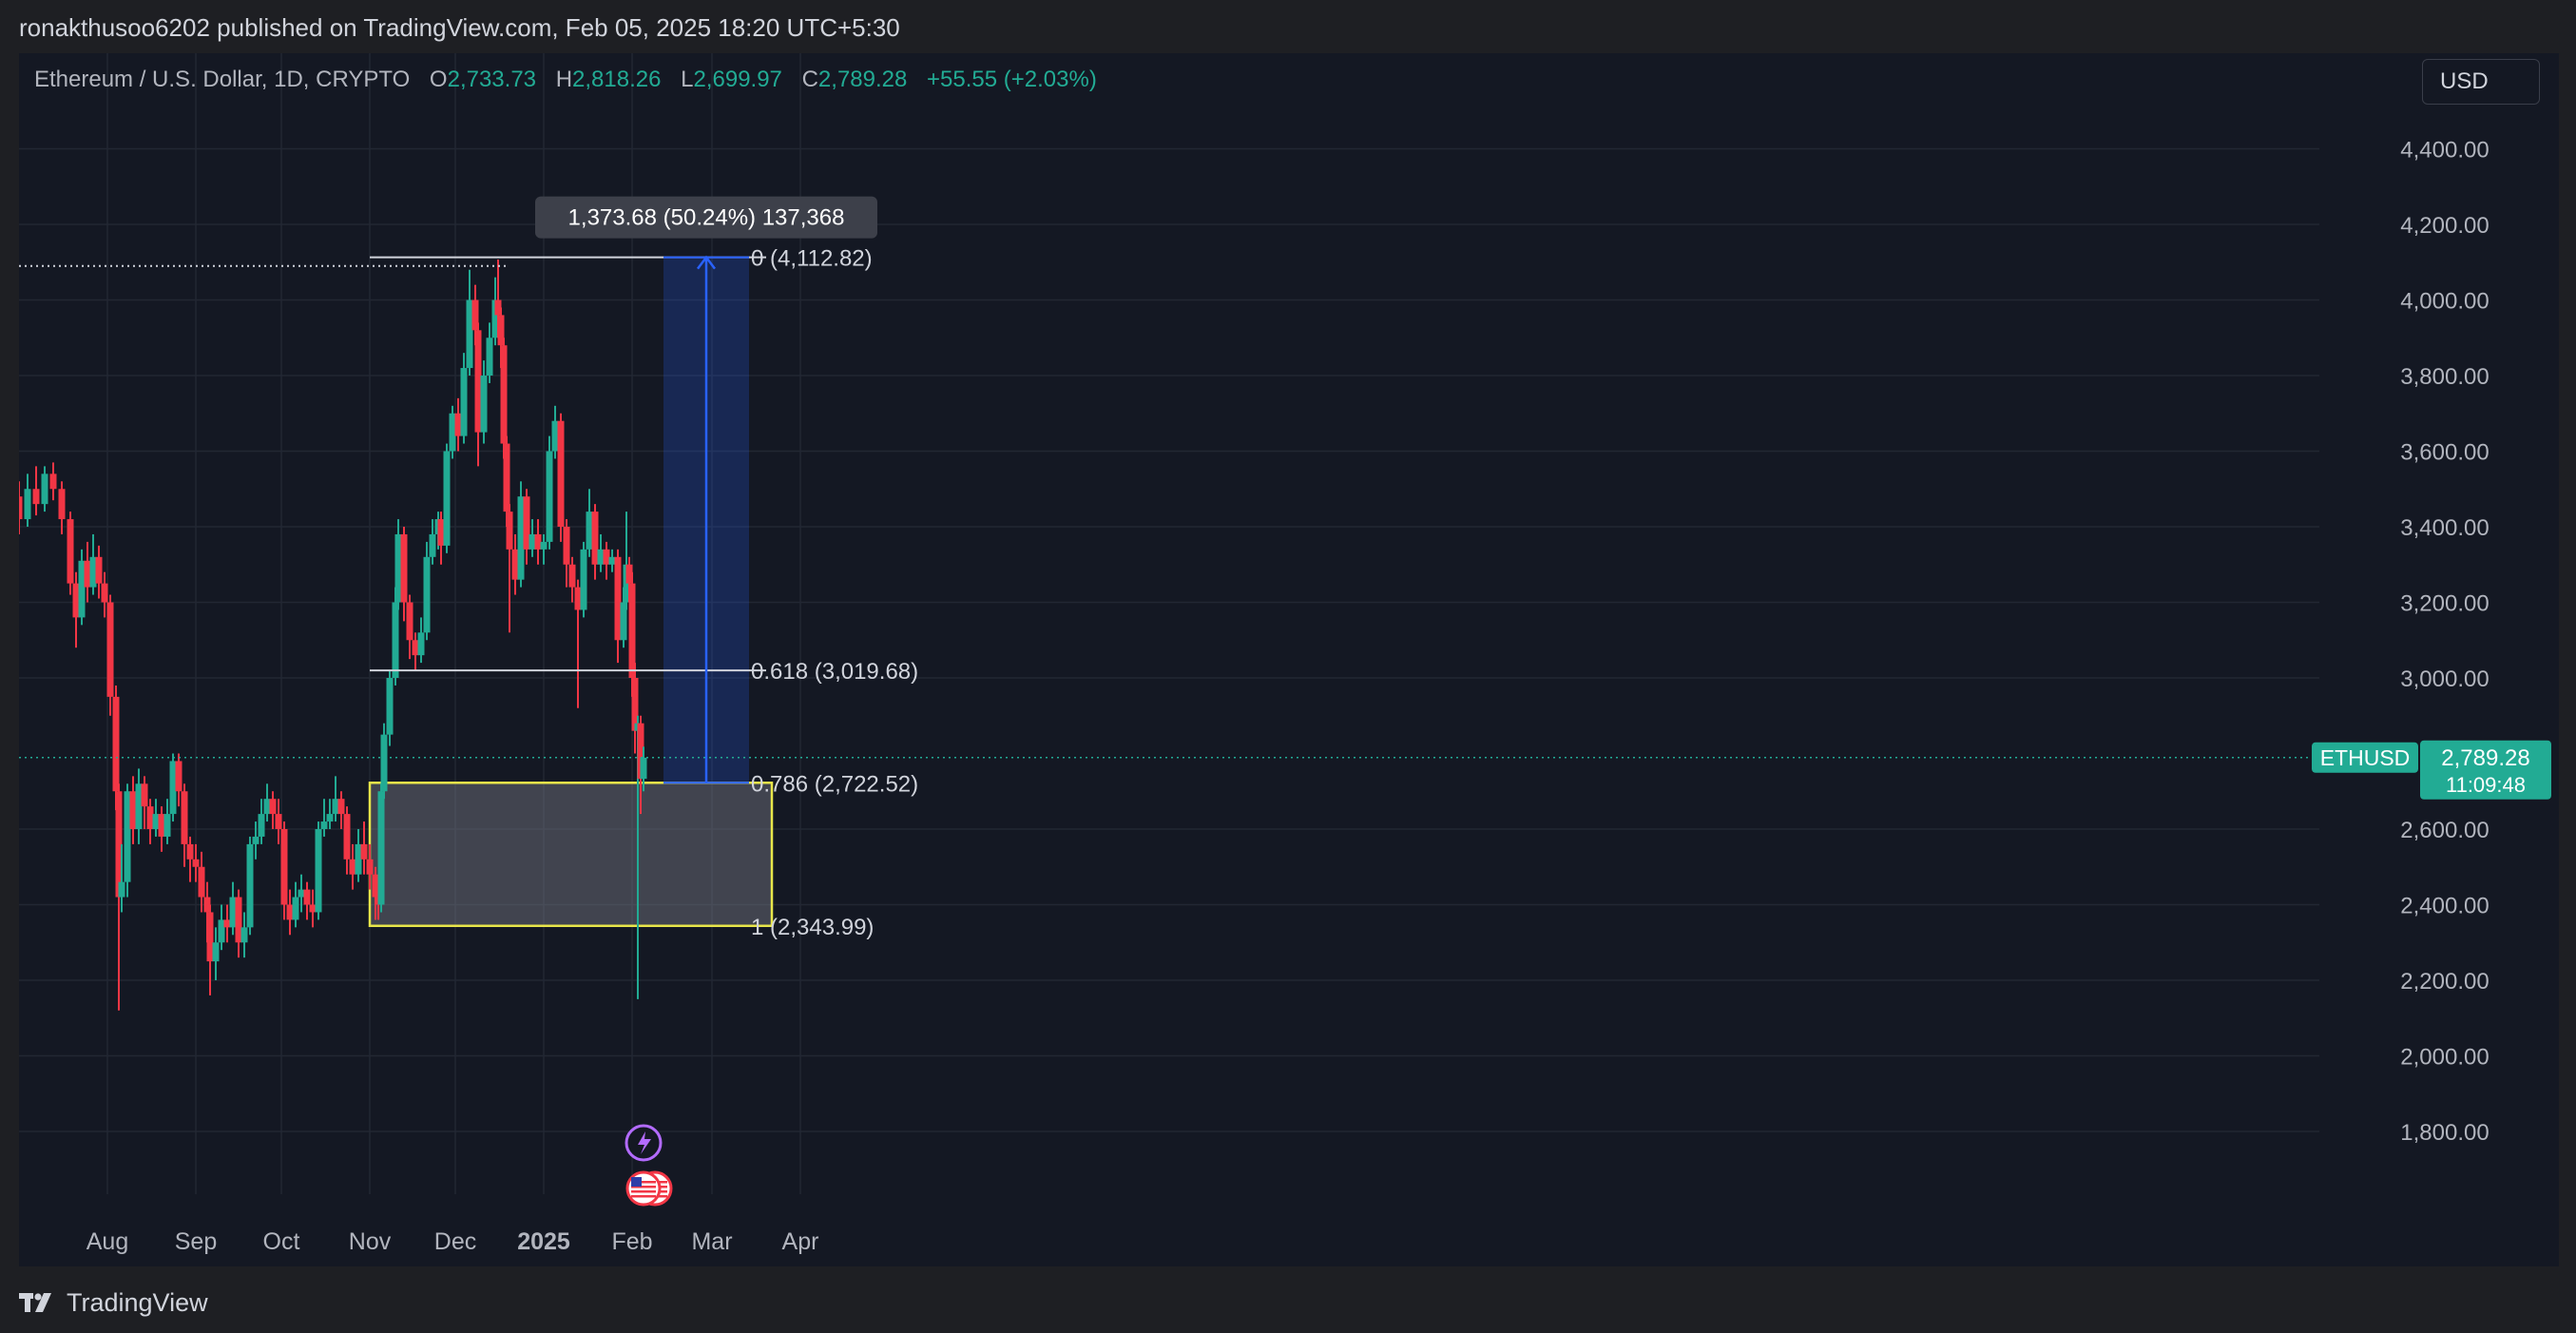 The width and height of the screenshot is (2576, 1333). Describe the element at coordinates (644, 1143) in the screenshot. I see `earnings-event-icon` at that location.